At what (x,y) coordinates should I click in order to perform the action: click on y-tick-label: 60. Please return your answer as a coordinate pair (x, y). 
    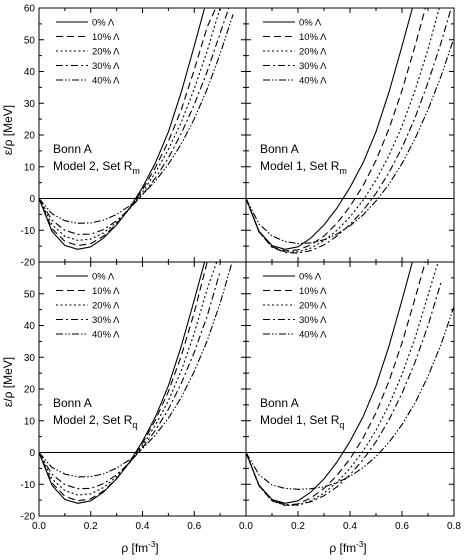
    Looking at the image, I should click on (30, 9).